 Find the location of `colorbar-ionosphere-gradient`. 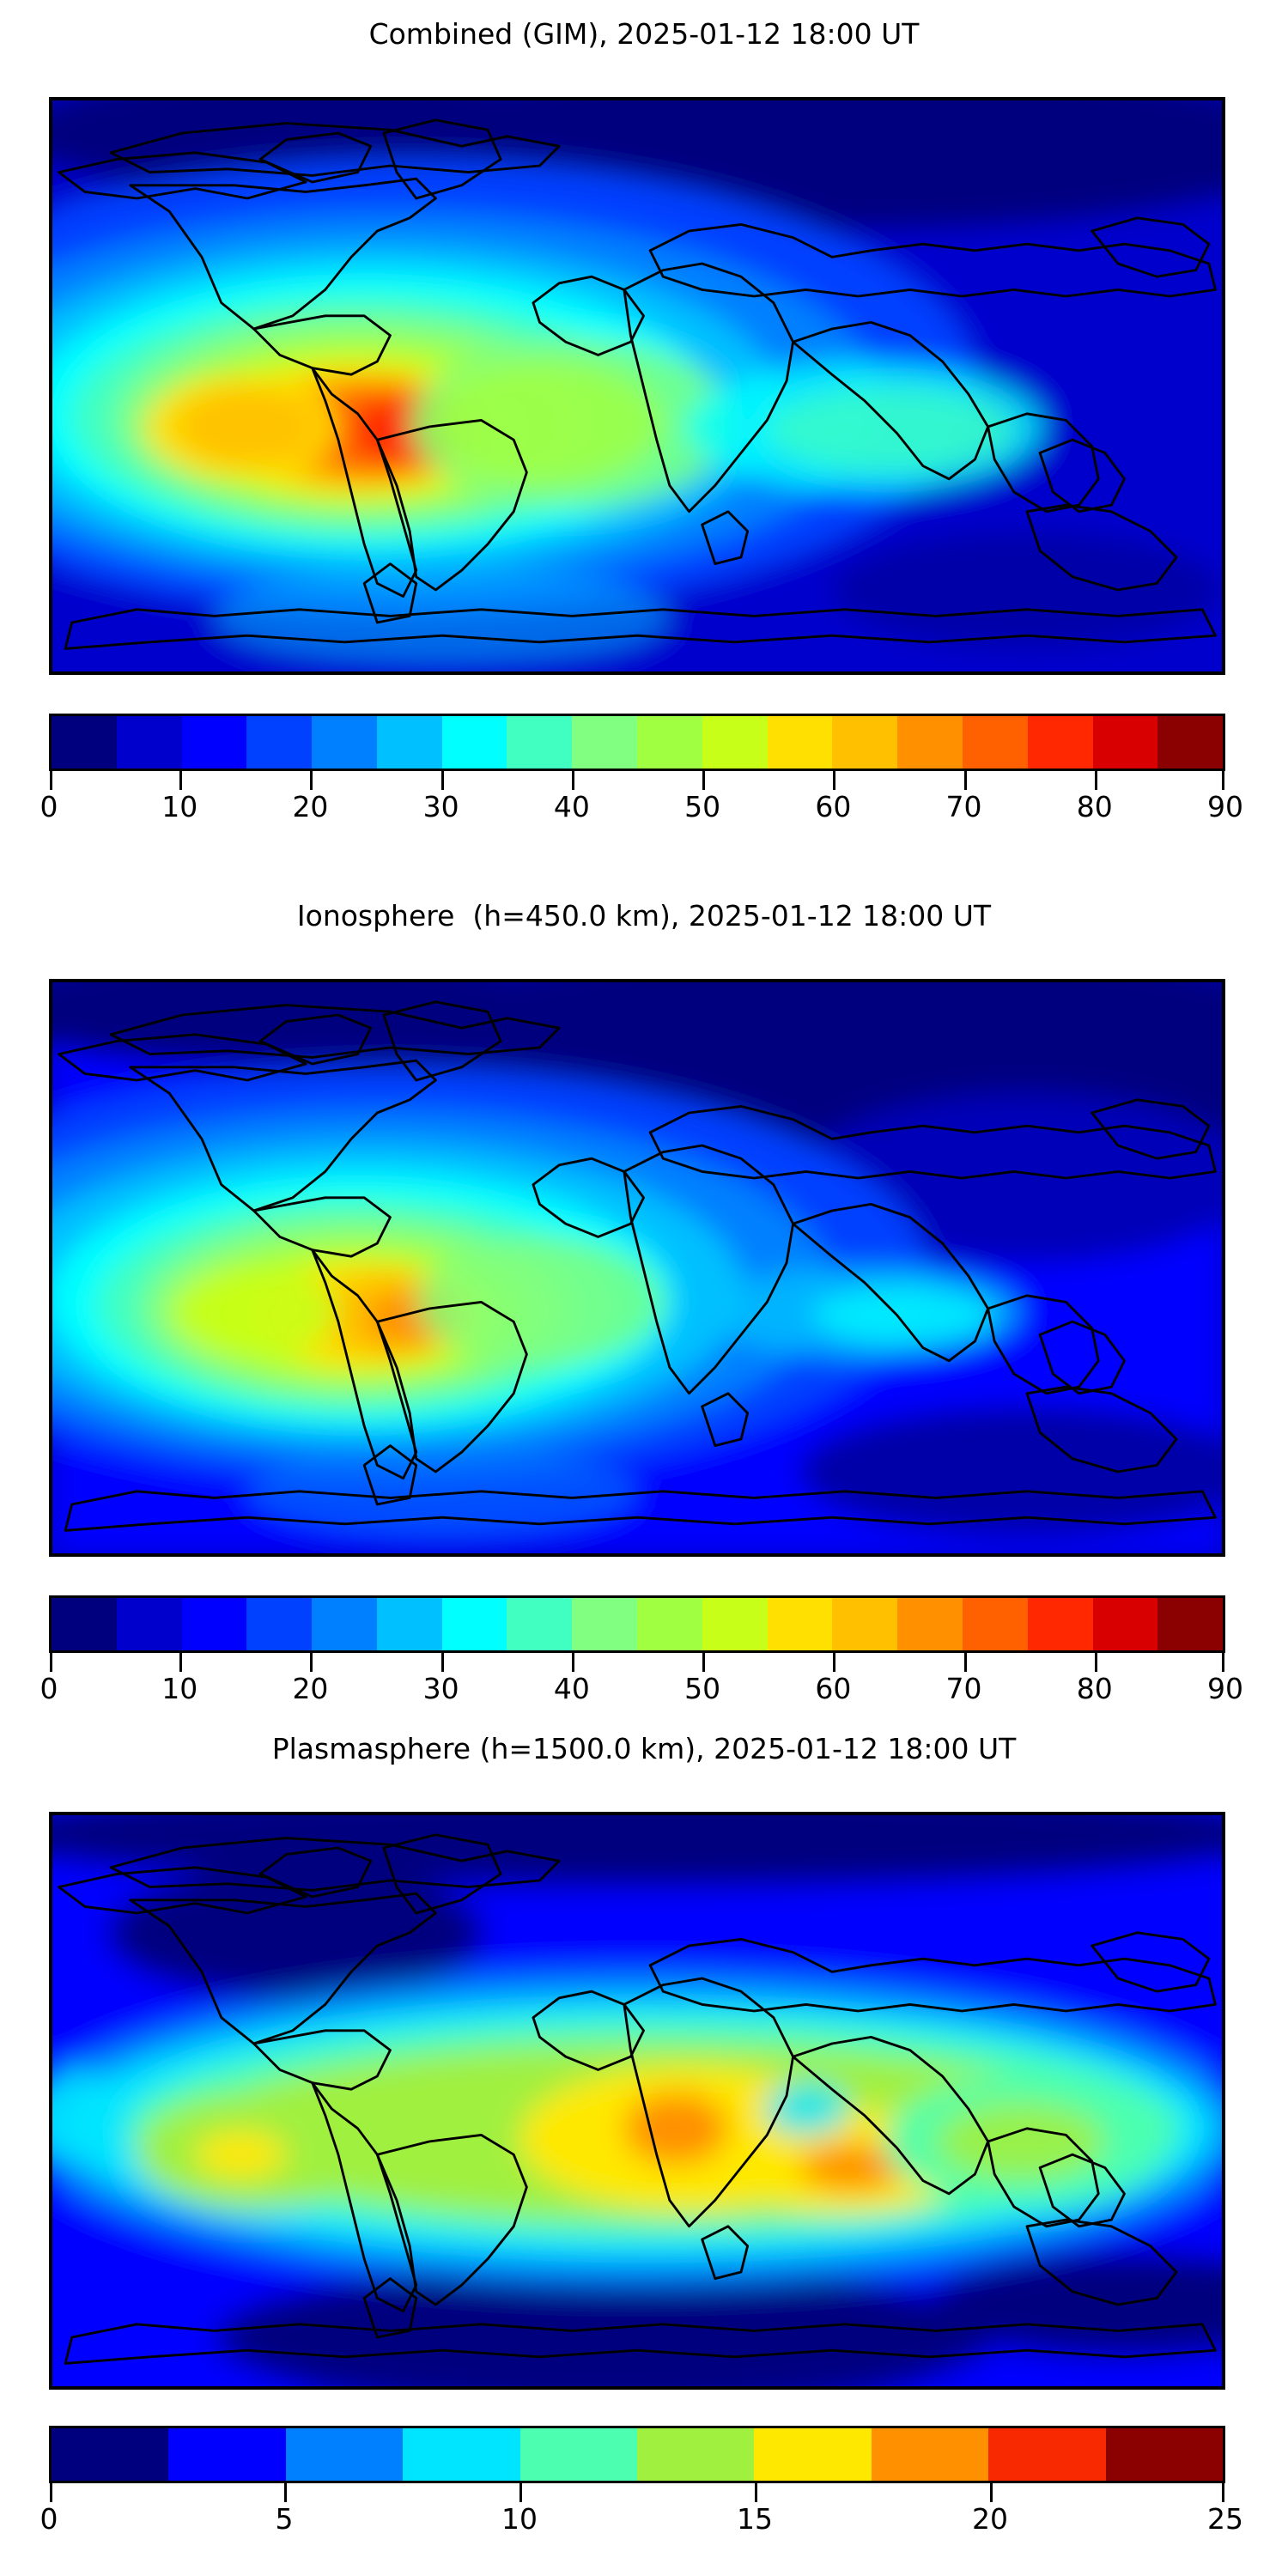

colorbar-ionosphere-gradient is located at coordinates (637, 1624).